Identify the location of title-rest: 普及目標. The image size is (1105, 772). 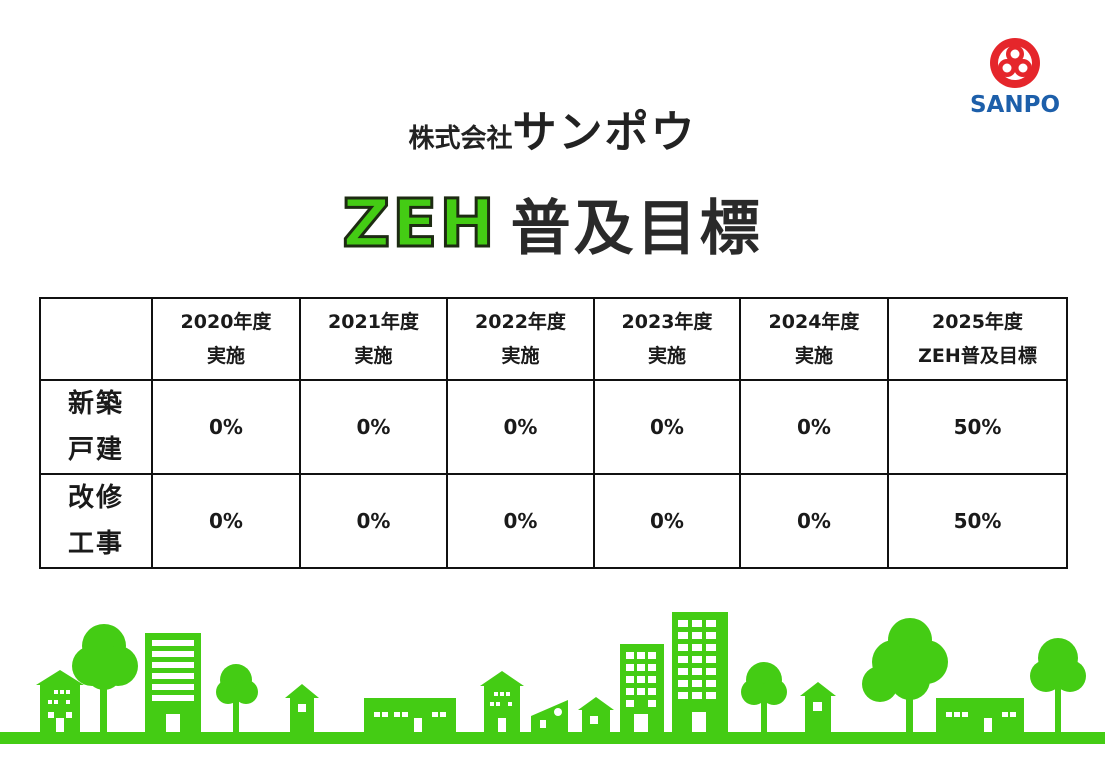
(636, 229).